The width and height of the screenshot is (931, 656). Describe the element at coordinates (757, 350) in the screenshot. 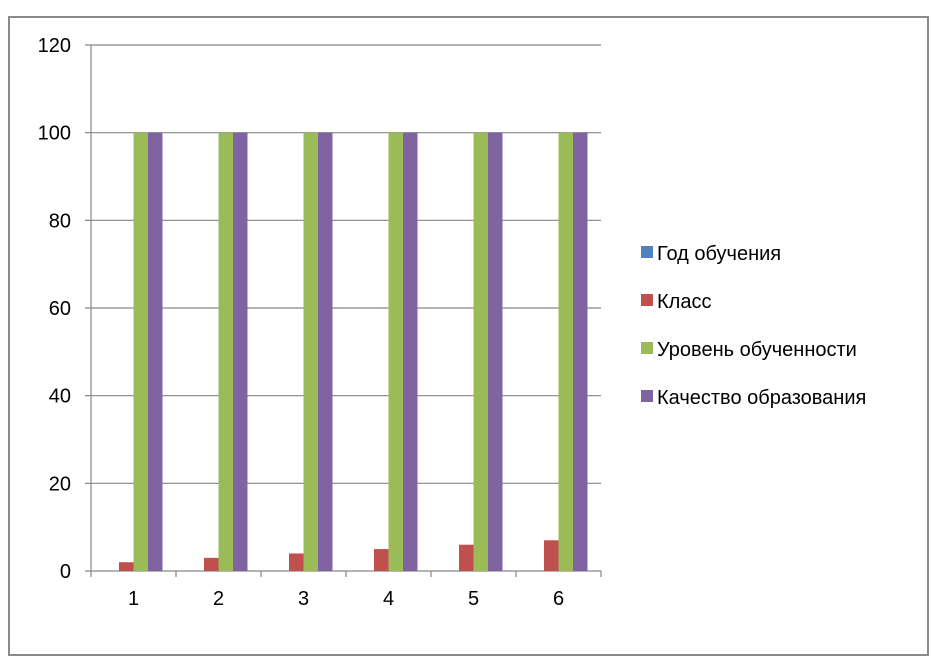

I see `legend-label: Уровень обученности` at that location.